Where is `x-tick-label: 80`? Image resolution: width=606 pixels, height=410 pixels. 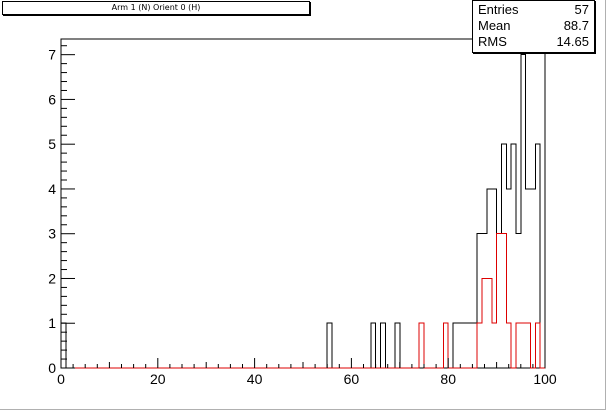
x-tick-label: 80 is located at coordinates (448, 379).